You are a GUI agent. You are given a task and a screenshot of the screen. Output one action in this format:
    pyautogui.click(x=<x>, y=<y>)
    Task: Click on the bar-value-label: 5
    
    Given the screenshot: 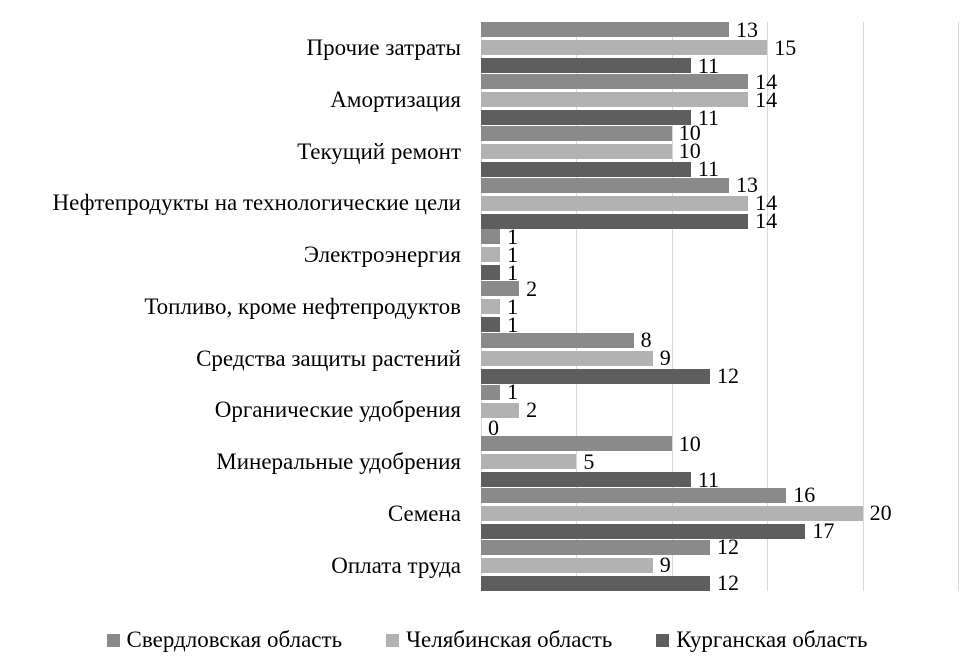 What is the action you would take?
    pyautogui.click(x=589, y=461)
    